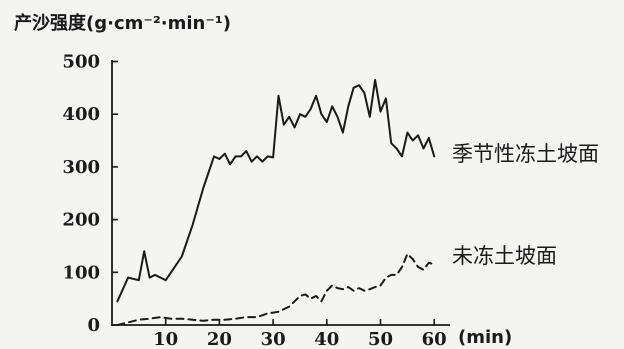 The width and height of the screenshot is (624, 349). What do you see at coordinates (93, 325) in the screenshot?
I see `y-tick-label: 0` at bounding box center [93, 325].